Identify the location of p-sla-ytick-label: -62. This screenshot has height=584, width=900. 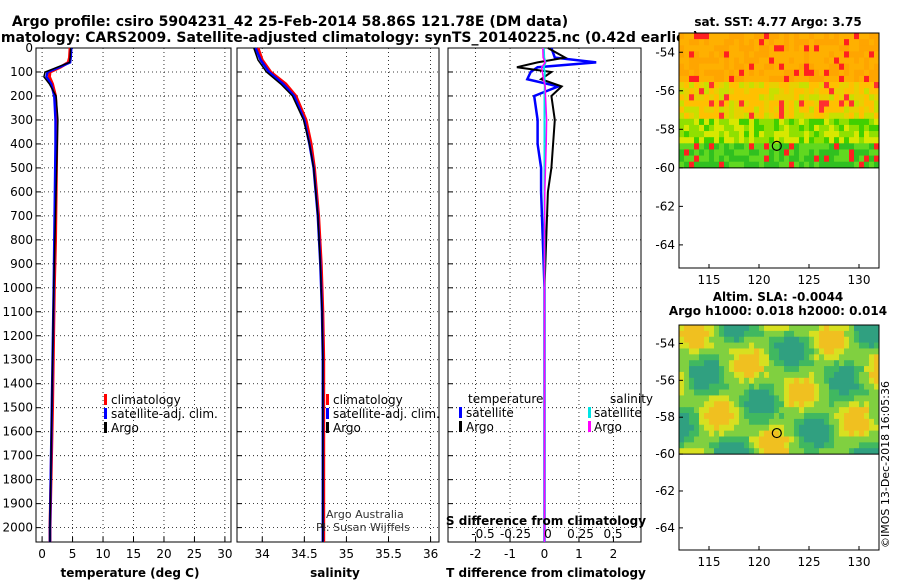
(665, 491).